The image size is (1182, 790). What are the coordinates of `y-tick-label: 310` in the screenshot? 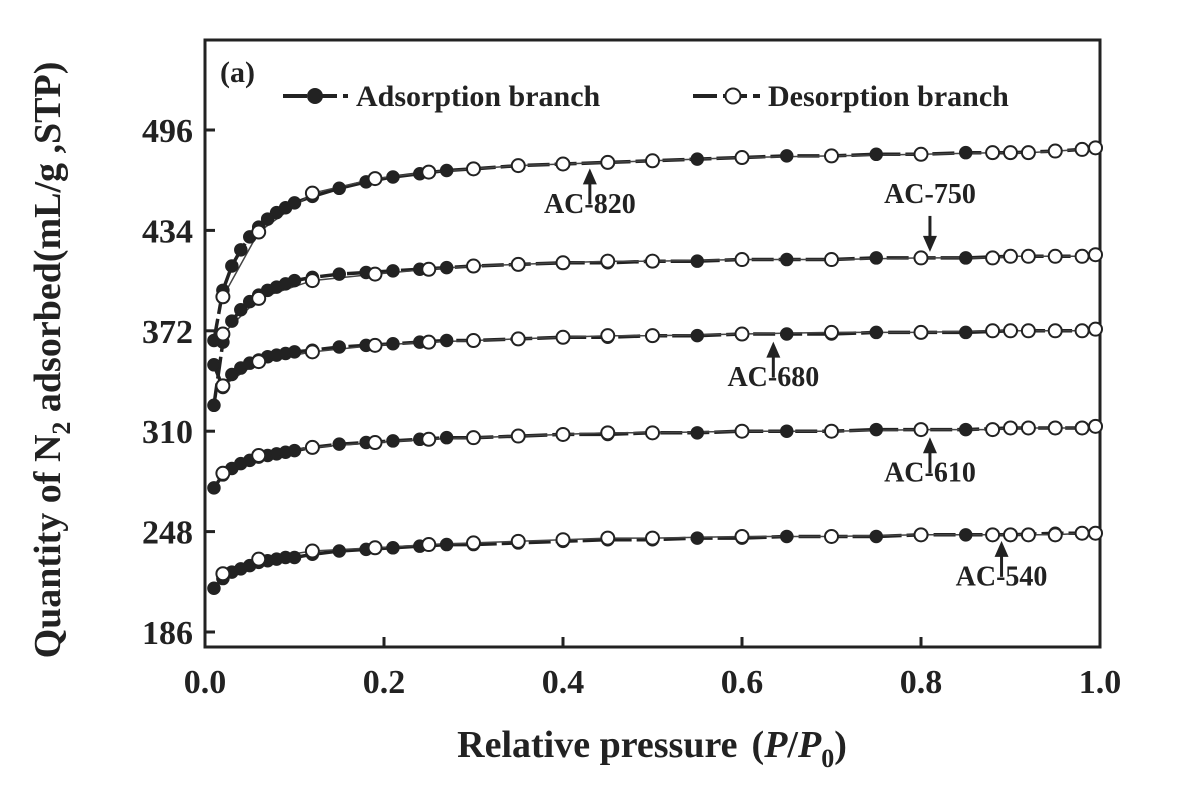 It's located at (167, 432).